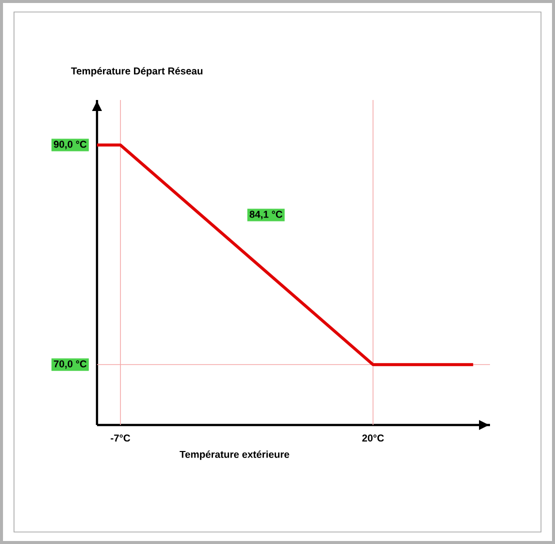 The height and width of the screenshot is (544, 555). What do you see at coordinates (70, 145) in the screenshot?
I see `y-tick-label: 90,0 °C` at bounding box center [70, 145].